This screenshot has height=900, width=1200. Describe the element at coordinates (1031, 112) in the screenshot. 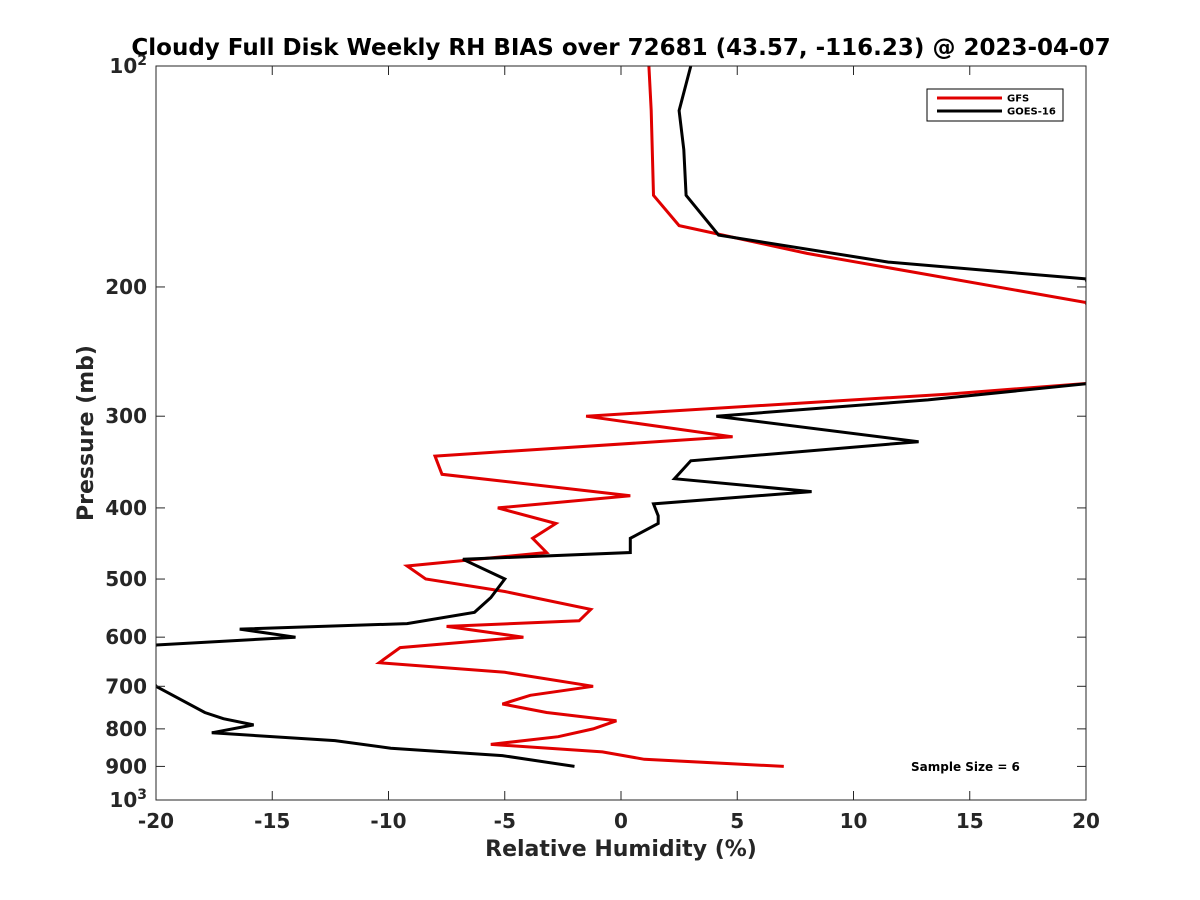

I see `legend-label: GOES-16` at that location.